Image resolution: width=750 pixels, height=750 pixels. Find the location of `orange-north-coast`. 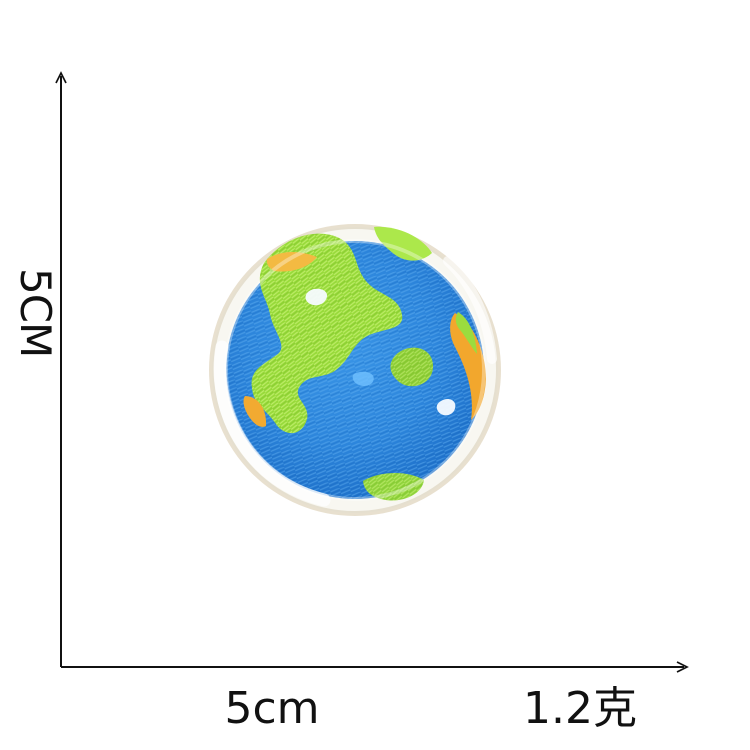

orange-north-coast is located at coordinates (291, 261).